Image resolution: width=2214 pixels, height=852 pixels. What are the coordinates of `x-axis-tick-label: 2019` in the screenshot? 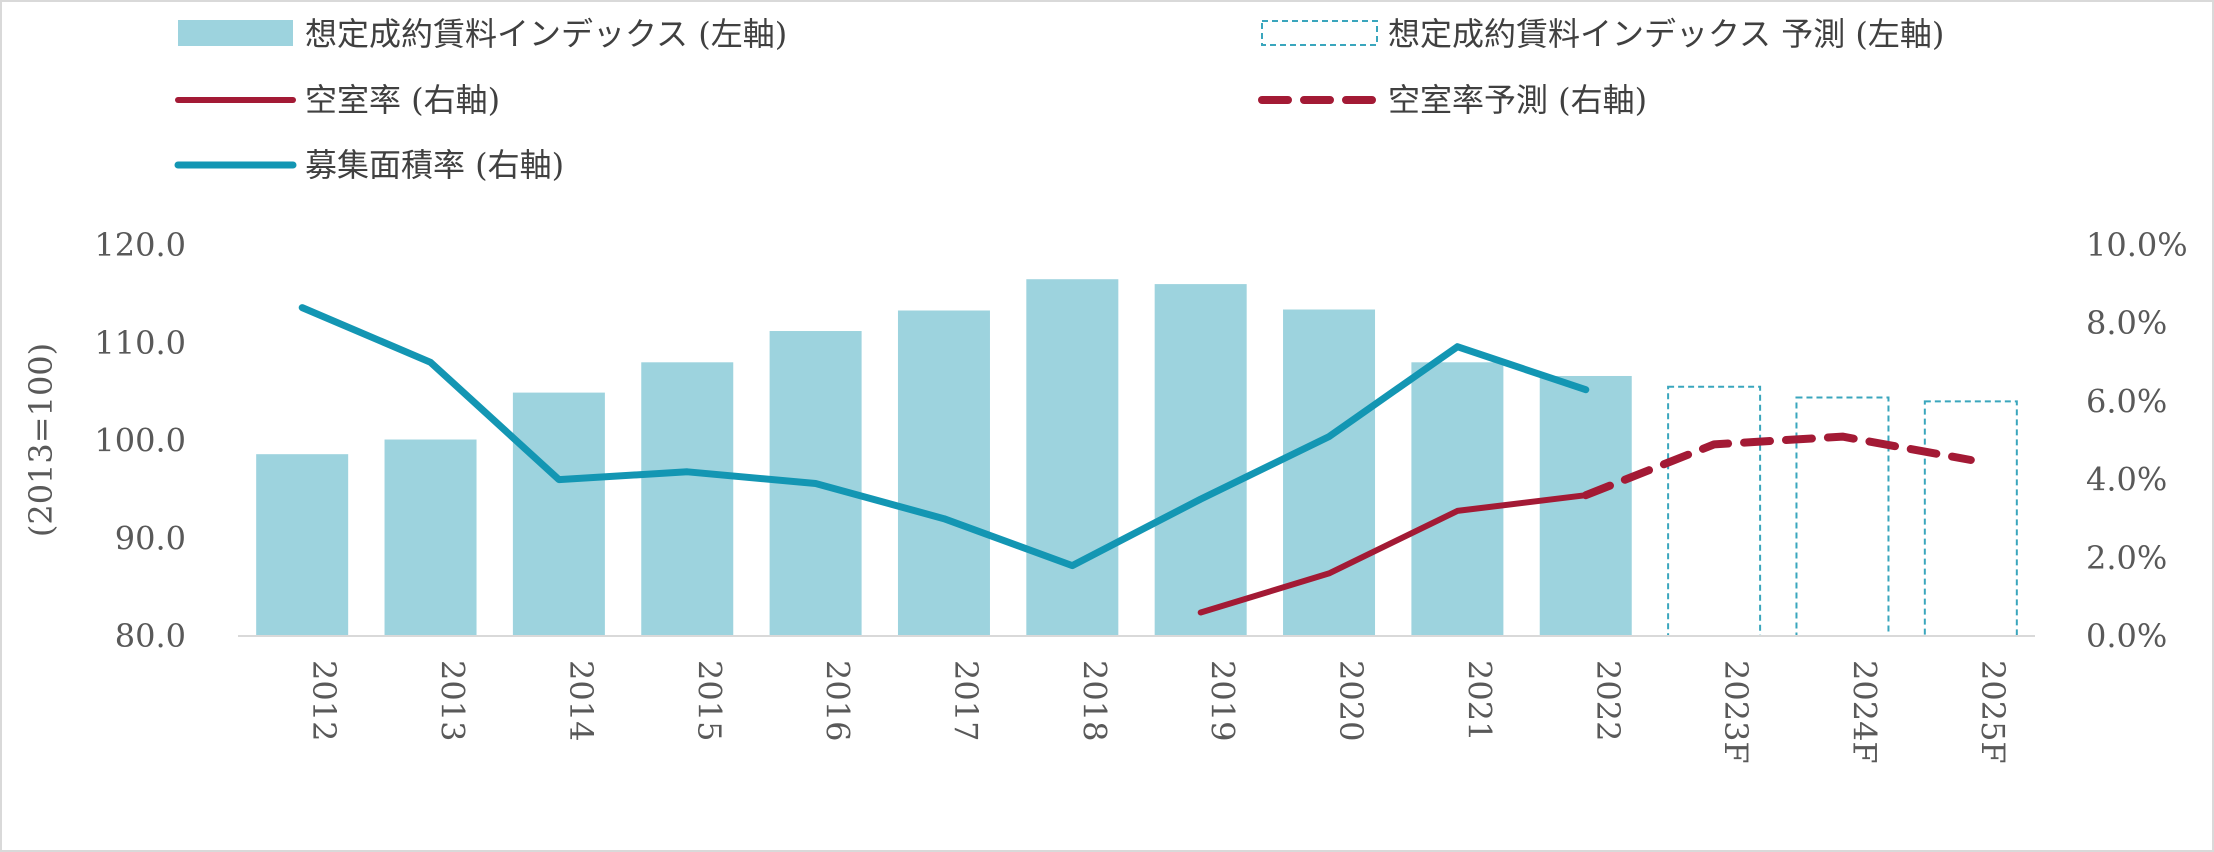 It's located at (1223, 700).